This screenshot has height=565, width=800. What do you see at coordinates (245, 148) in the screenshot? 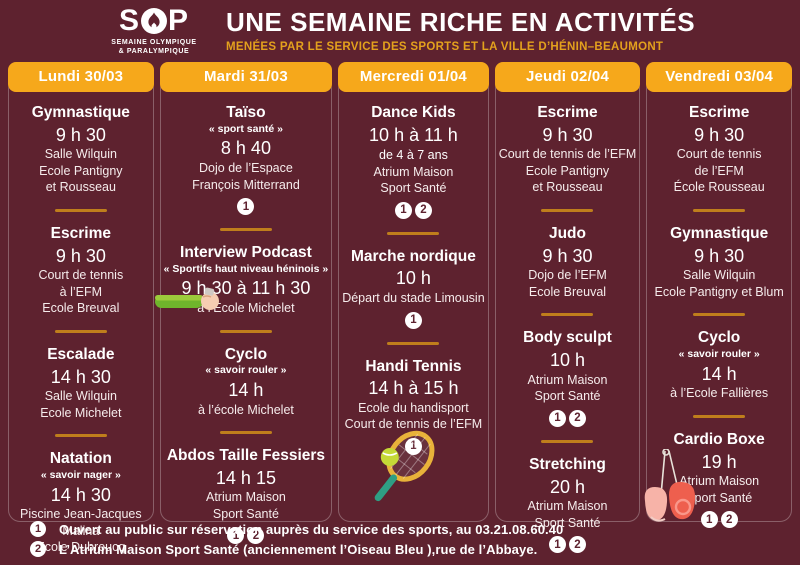
I see `activity-time: 8 h 40` at bounding box center [245, 148].